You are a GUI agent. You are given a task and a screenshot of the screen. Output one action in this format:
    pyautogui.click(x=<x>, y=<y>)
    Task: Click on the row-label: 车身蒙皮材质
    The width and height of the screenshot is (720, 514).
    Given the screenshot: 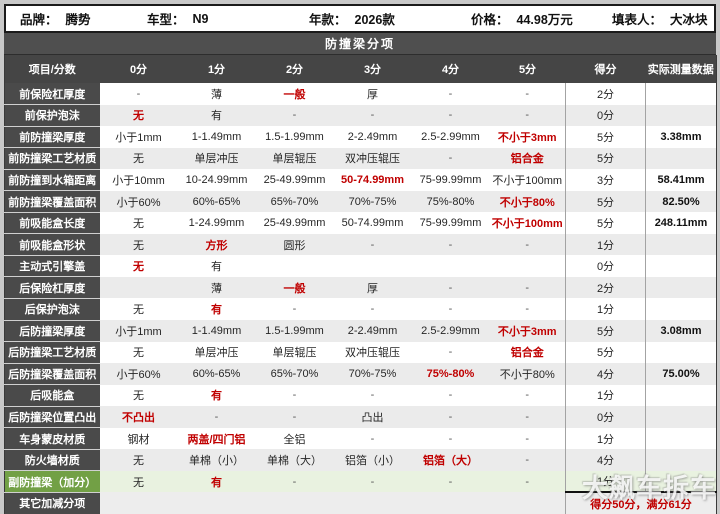 What is the action you would take?
    pyautogui.click(x=52, y=438)
    